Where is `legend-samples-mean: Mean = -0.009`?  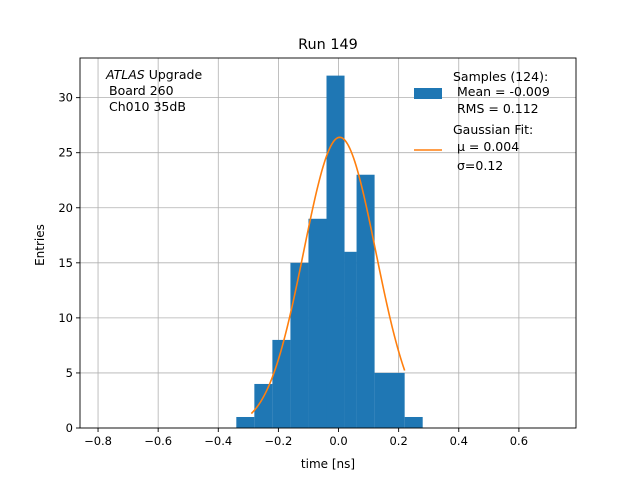
legend-samples-mean: Mean = -0.009 is located at coordinates (503, 91).